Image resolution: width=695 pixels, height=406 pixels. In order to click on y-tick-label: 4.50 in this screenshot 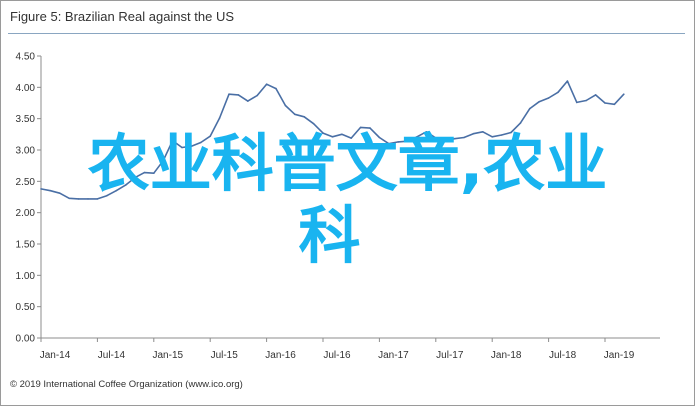, I will do `click(26, 57)`.